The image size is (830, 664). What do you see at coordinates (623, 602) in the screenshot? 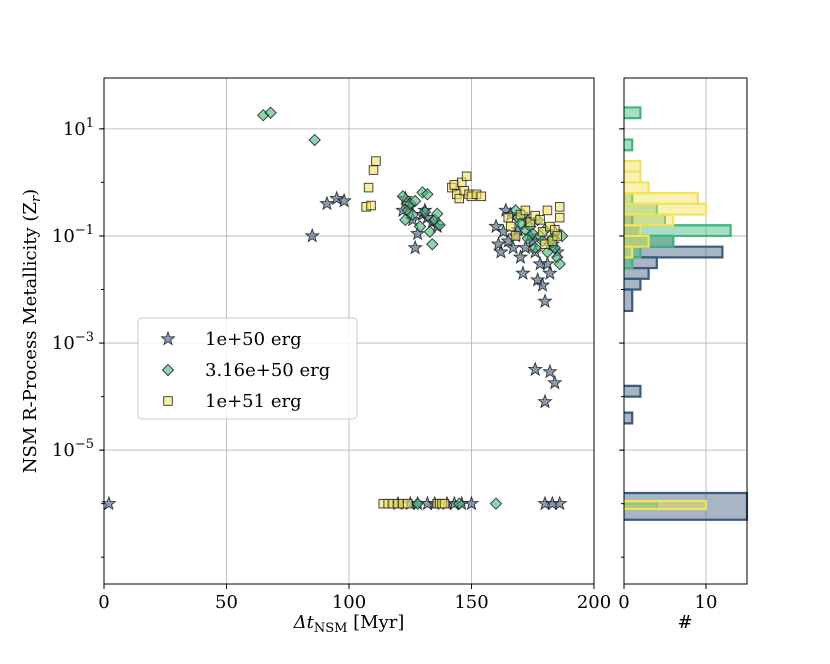
I see `hist-x-tick-label: 0` at bounding box center [623, 602].